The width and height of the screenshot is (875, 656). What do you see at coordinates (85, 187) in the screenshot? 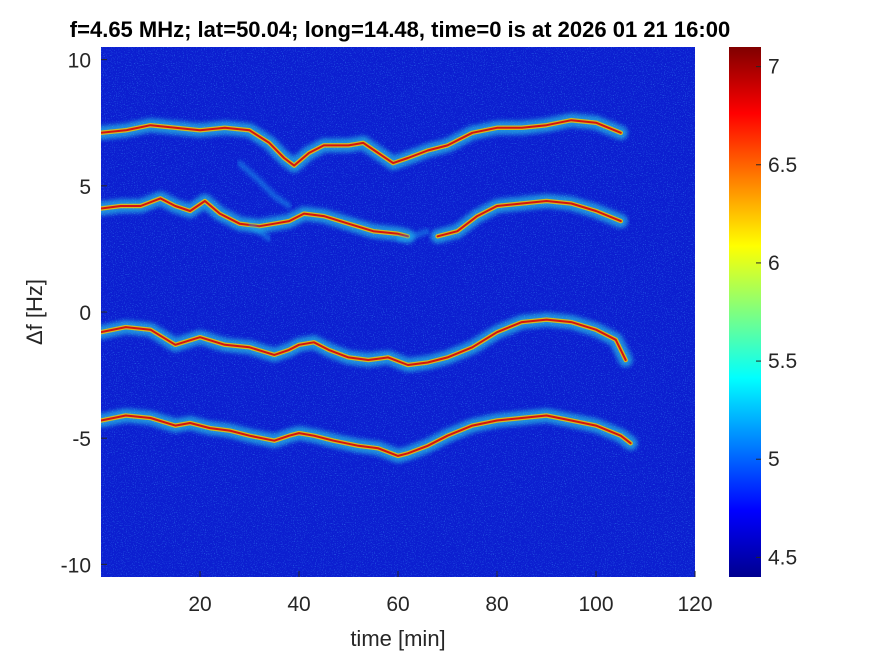
I see `y-tick-label: 5` at bounding box center [85, 187].